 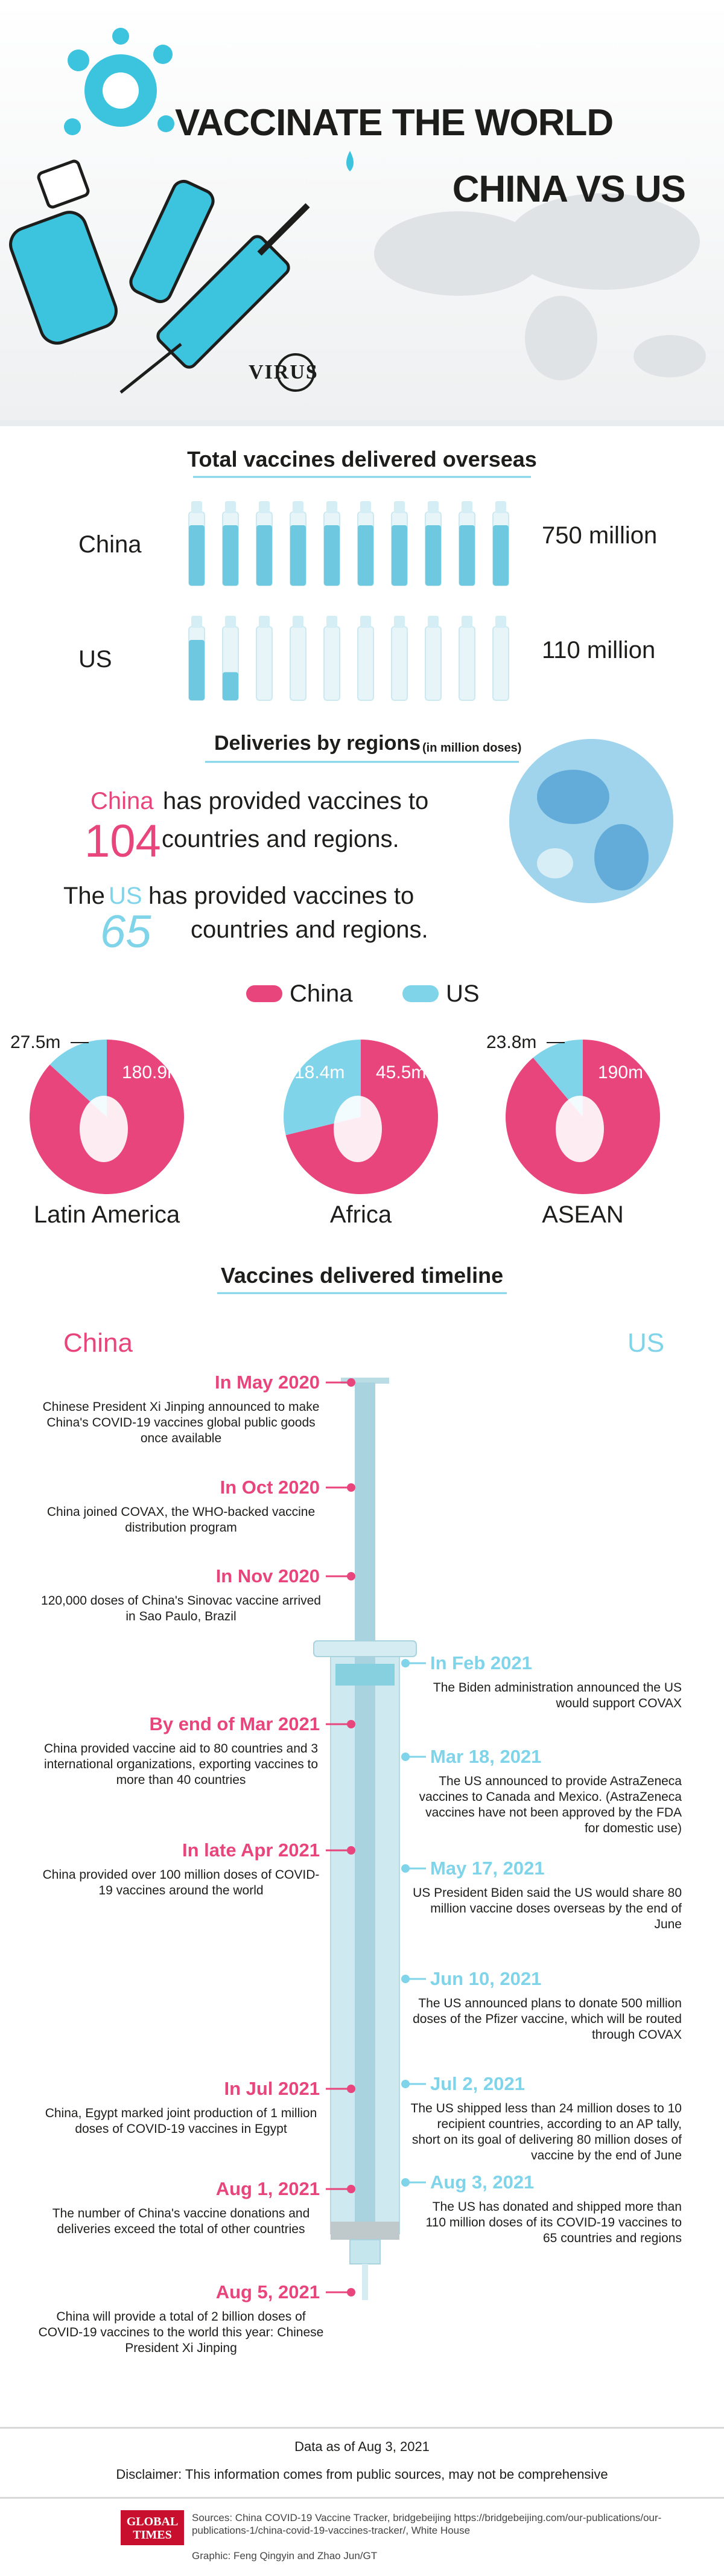 I want to click on globe, so click(x=591, y=821).